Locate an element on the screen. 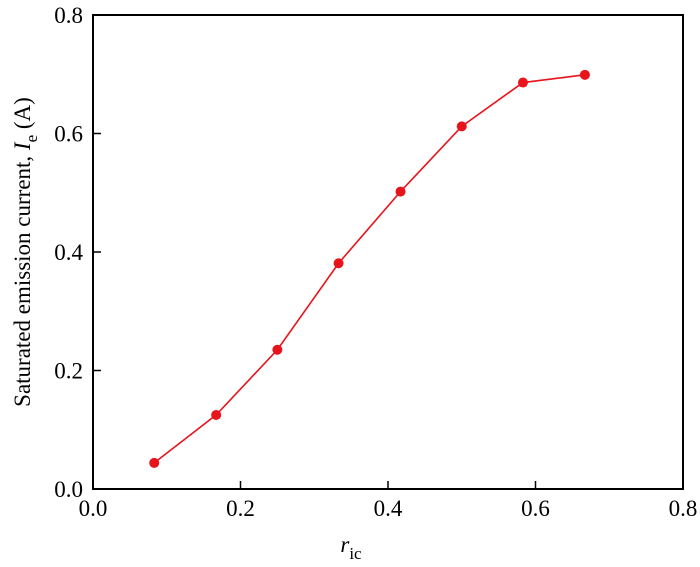 The image size is (700, 567). y-tick-label: 0.2 is located at coordinates (68, 371).